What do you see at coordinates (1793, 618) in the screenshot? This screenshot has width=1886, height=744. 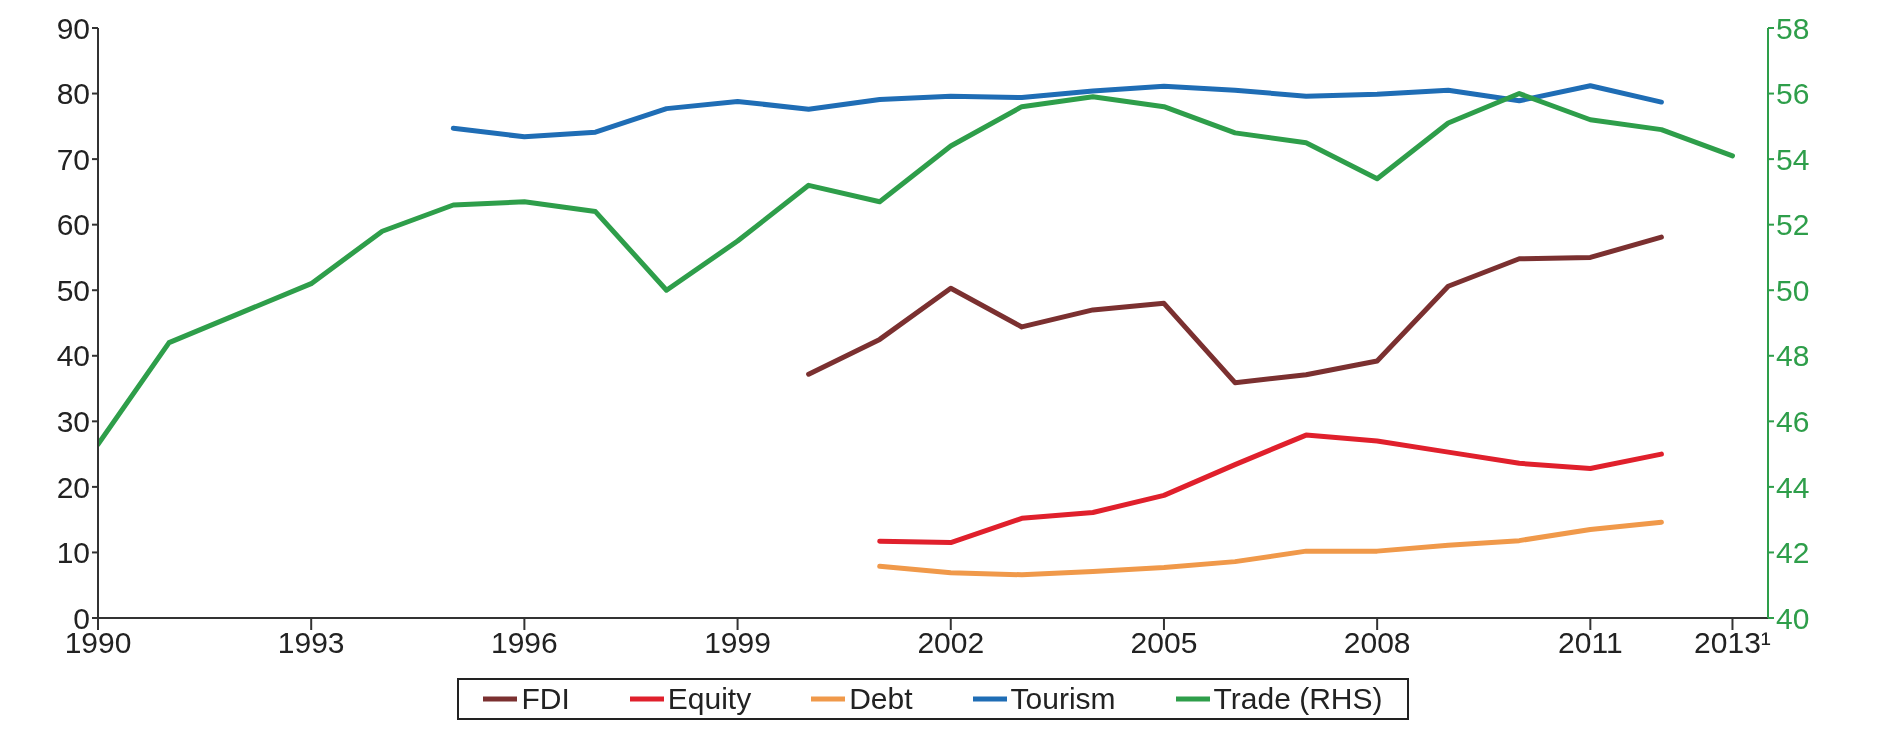 I see `y2-tick-label: 40` at bounding box center [1793, 618].